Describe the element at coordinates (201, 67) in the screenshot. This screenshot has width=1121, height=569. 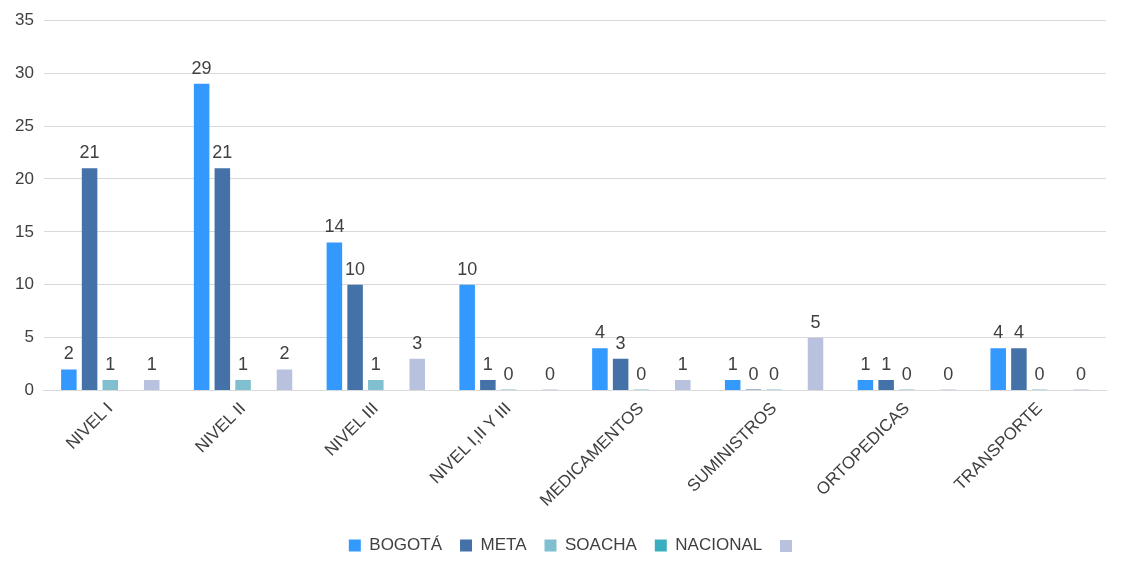
I see `data-label: 29` at that location.